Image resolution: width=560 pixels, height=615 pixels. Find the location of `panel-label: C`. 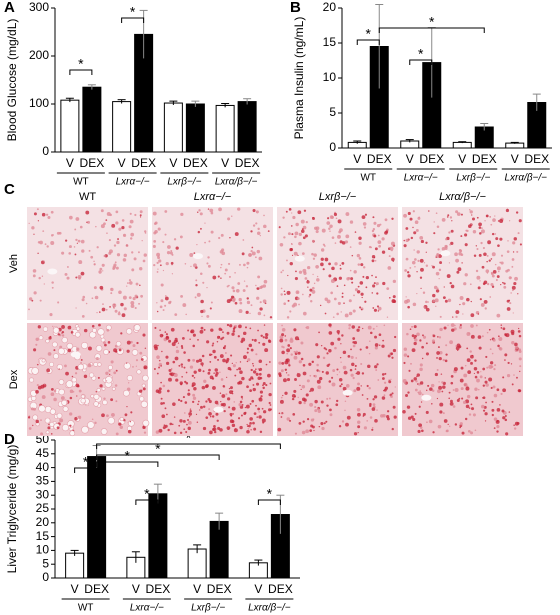

panel-label: C is located at coordinates (9, 189).